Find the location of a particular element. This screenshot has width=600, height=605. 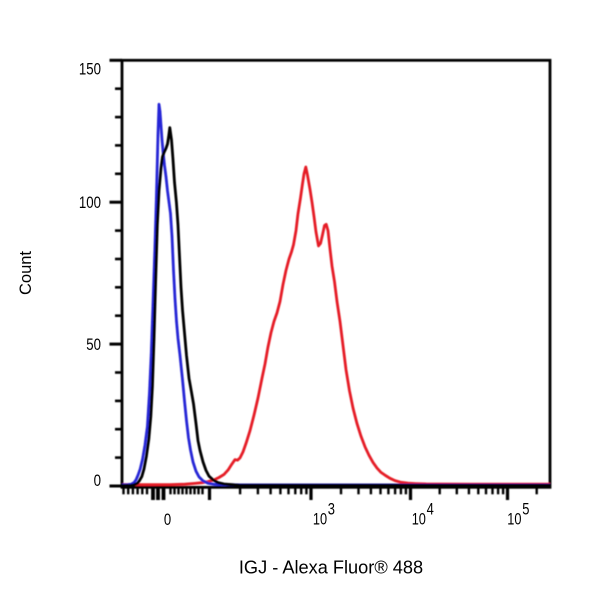

svg-text: IGJ - Alexa Fluor® 488 is located at coordinates (331, 567).